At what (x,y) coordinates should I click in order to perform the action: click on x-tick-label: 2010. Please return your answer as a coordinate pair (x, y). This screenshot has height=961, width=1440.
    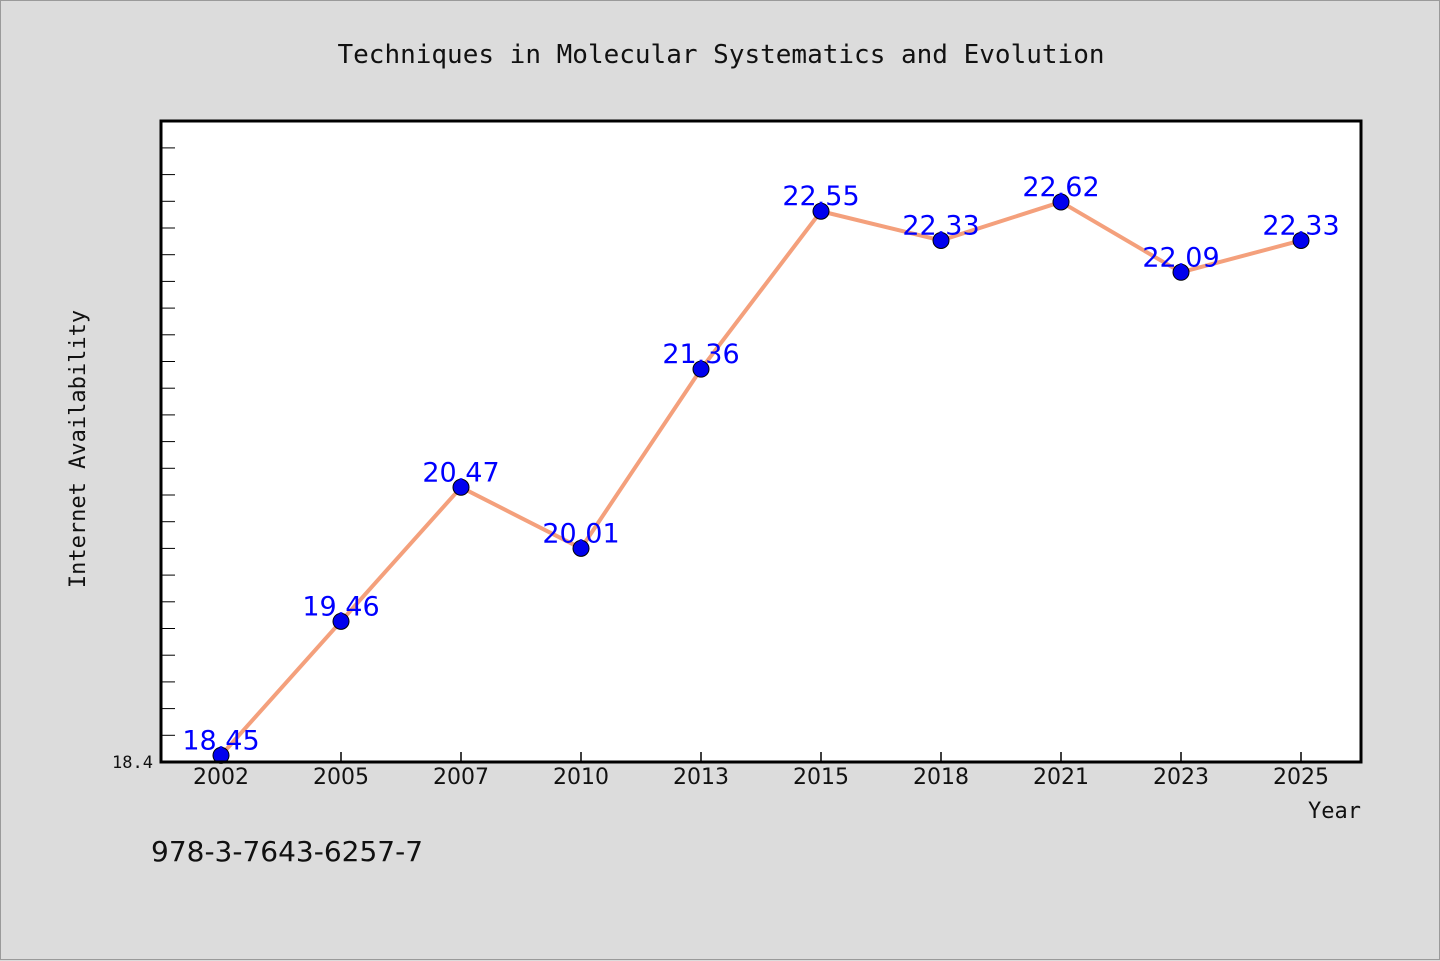
    Looking at the image, I should click on (581, 777).